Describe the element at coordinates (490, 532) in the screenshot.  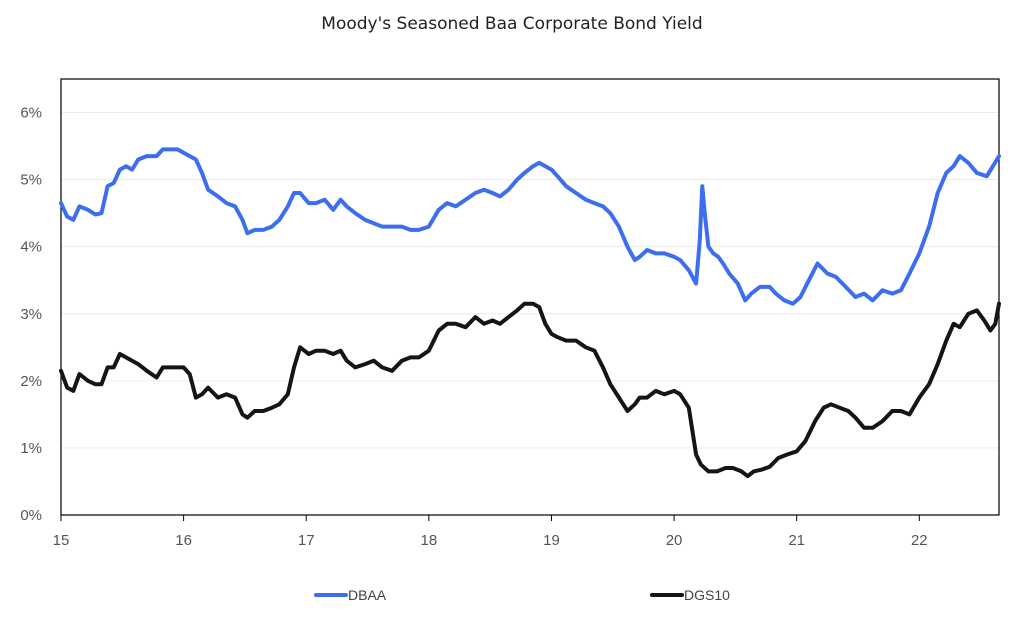
I see `x-axis-ticks: 15 16 17 18 19 20 21 22` at that location.